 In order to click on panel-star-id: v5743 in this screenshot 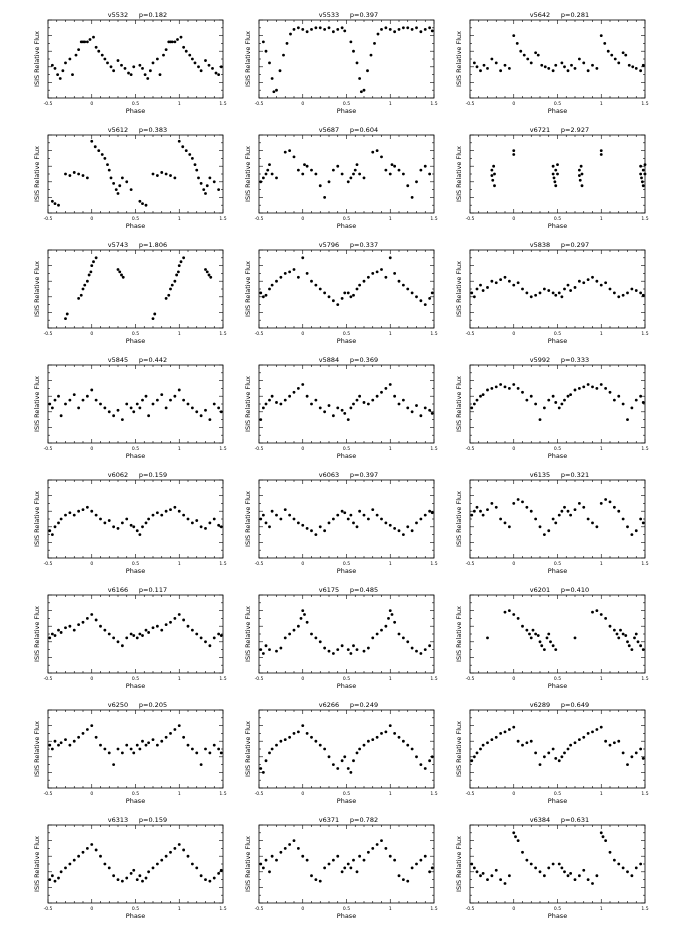, I will do `click(118, 245)`.